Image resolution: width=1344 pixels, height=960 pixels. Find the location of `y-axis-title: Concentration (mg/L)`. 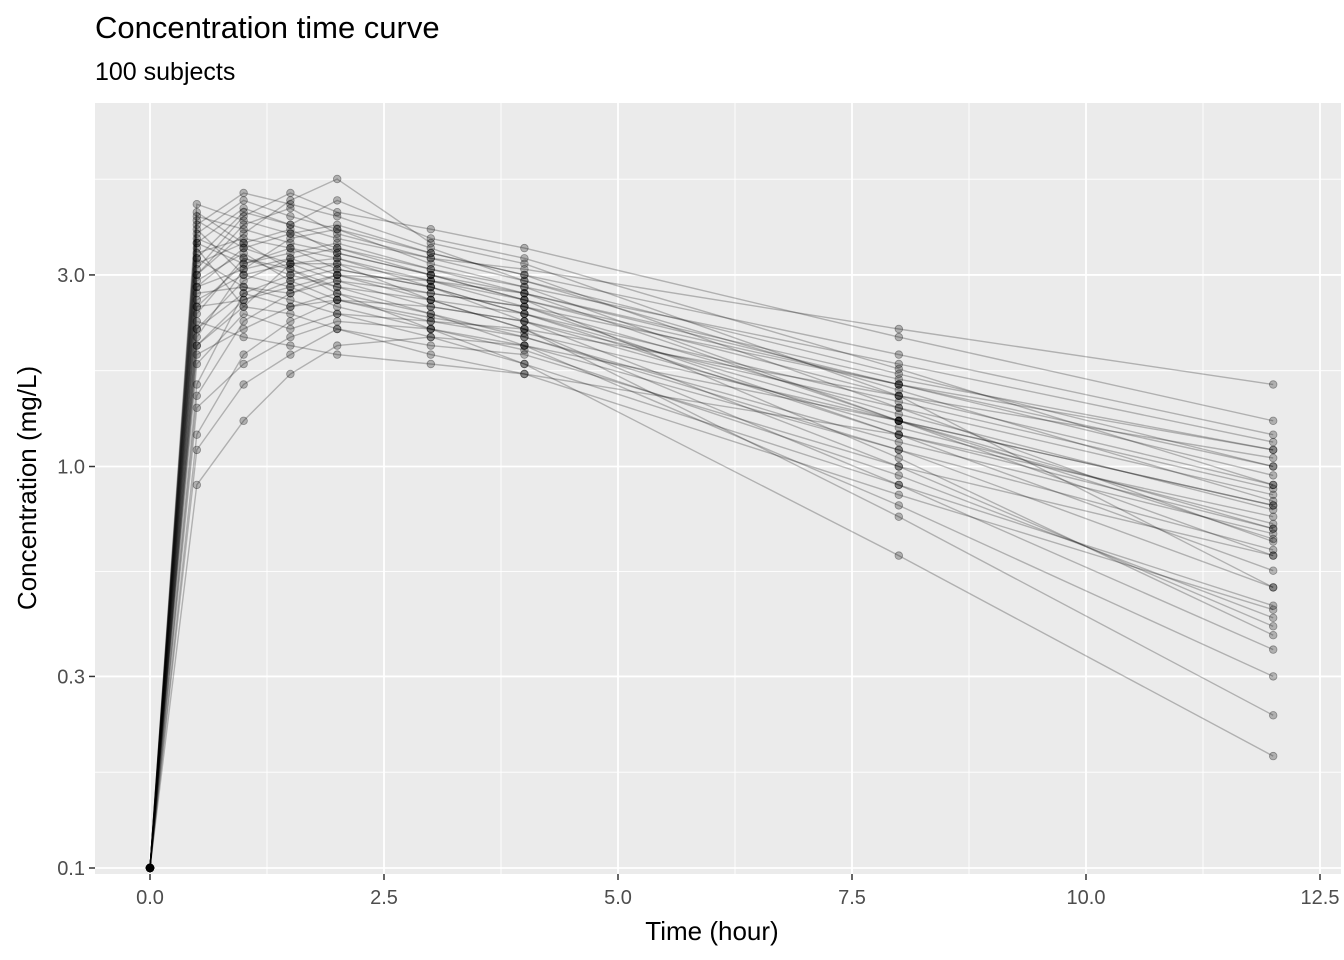

y-axis-title: Concentration (mg/L) is located at coordinates (27, 488).